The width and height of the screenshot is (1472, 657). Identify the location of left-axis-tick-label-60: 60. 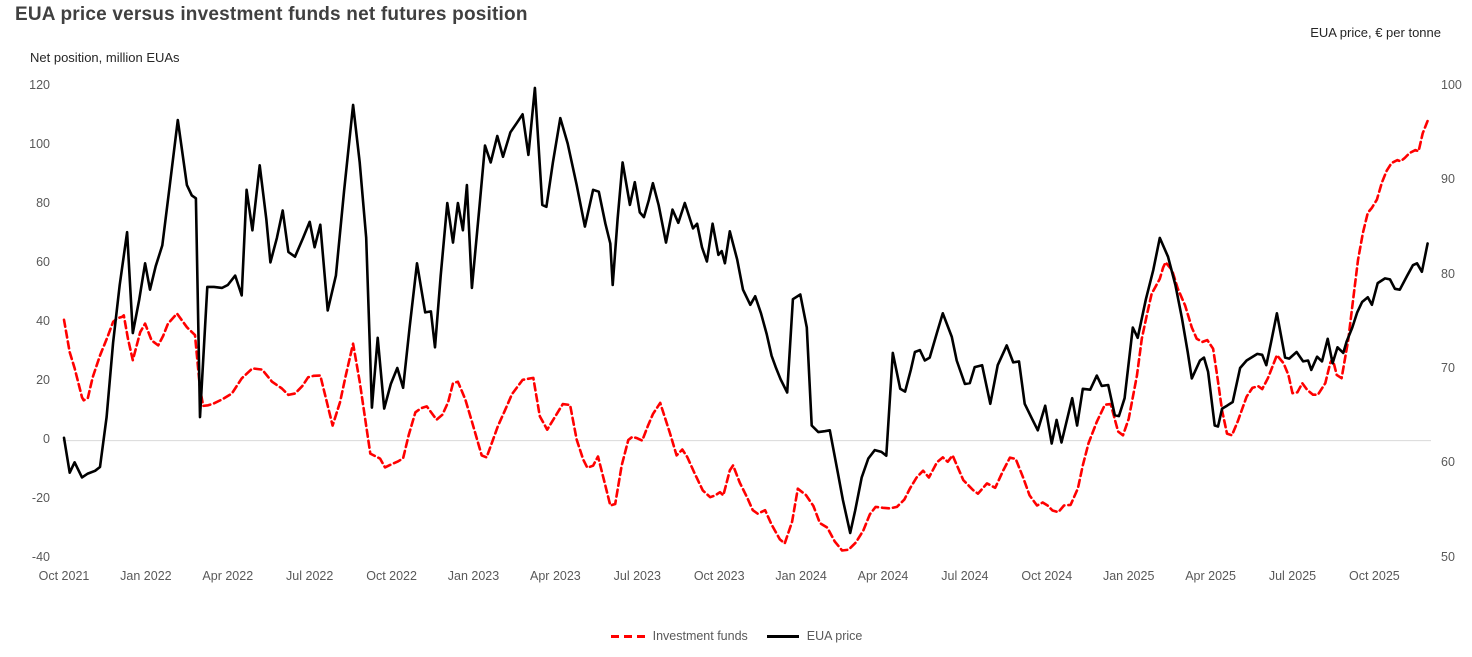
(43, 261).